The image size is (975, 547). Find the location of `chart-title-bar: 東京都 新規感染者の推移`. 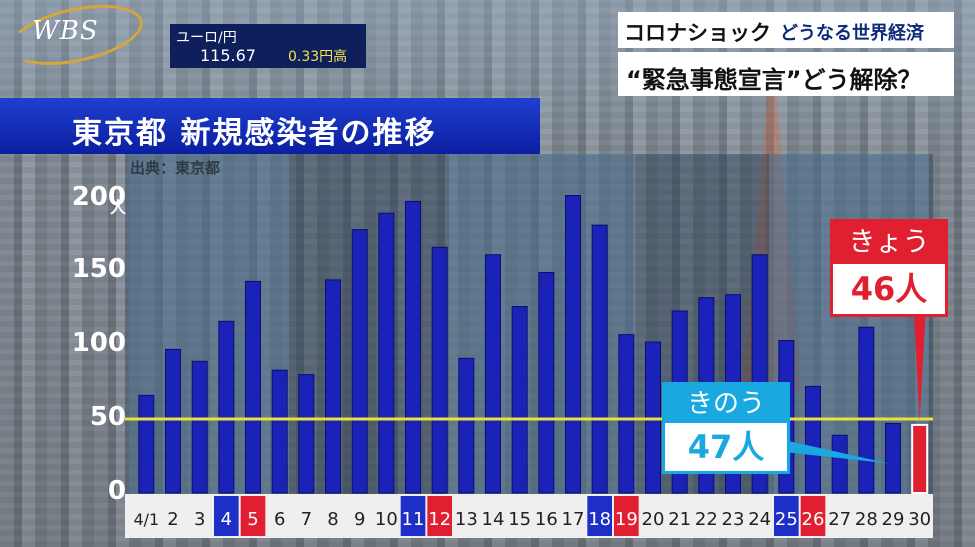

chart-title-bar: 東京都 新規感染者の推移 is located at coordinates (270, 126).